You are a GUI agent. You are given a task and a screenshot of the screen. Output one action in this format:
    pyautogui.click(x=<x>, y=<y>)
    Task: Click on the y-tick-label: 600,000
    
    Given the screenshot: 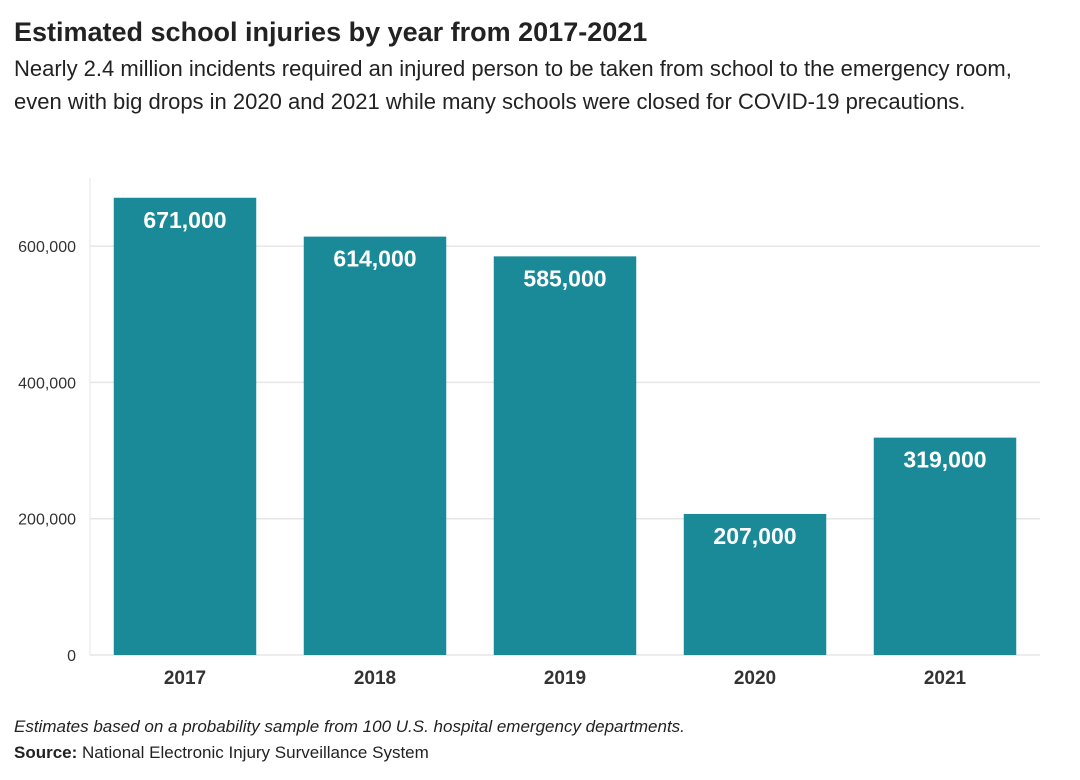 What is the action you would take?
    pyautogui.click(x=47, y=247)
    